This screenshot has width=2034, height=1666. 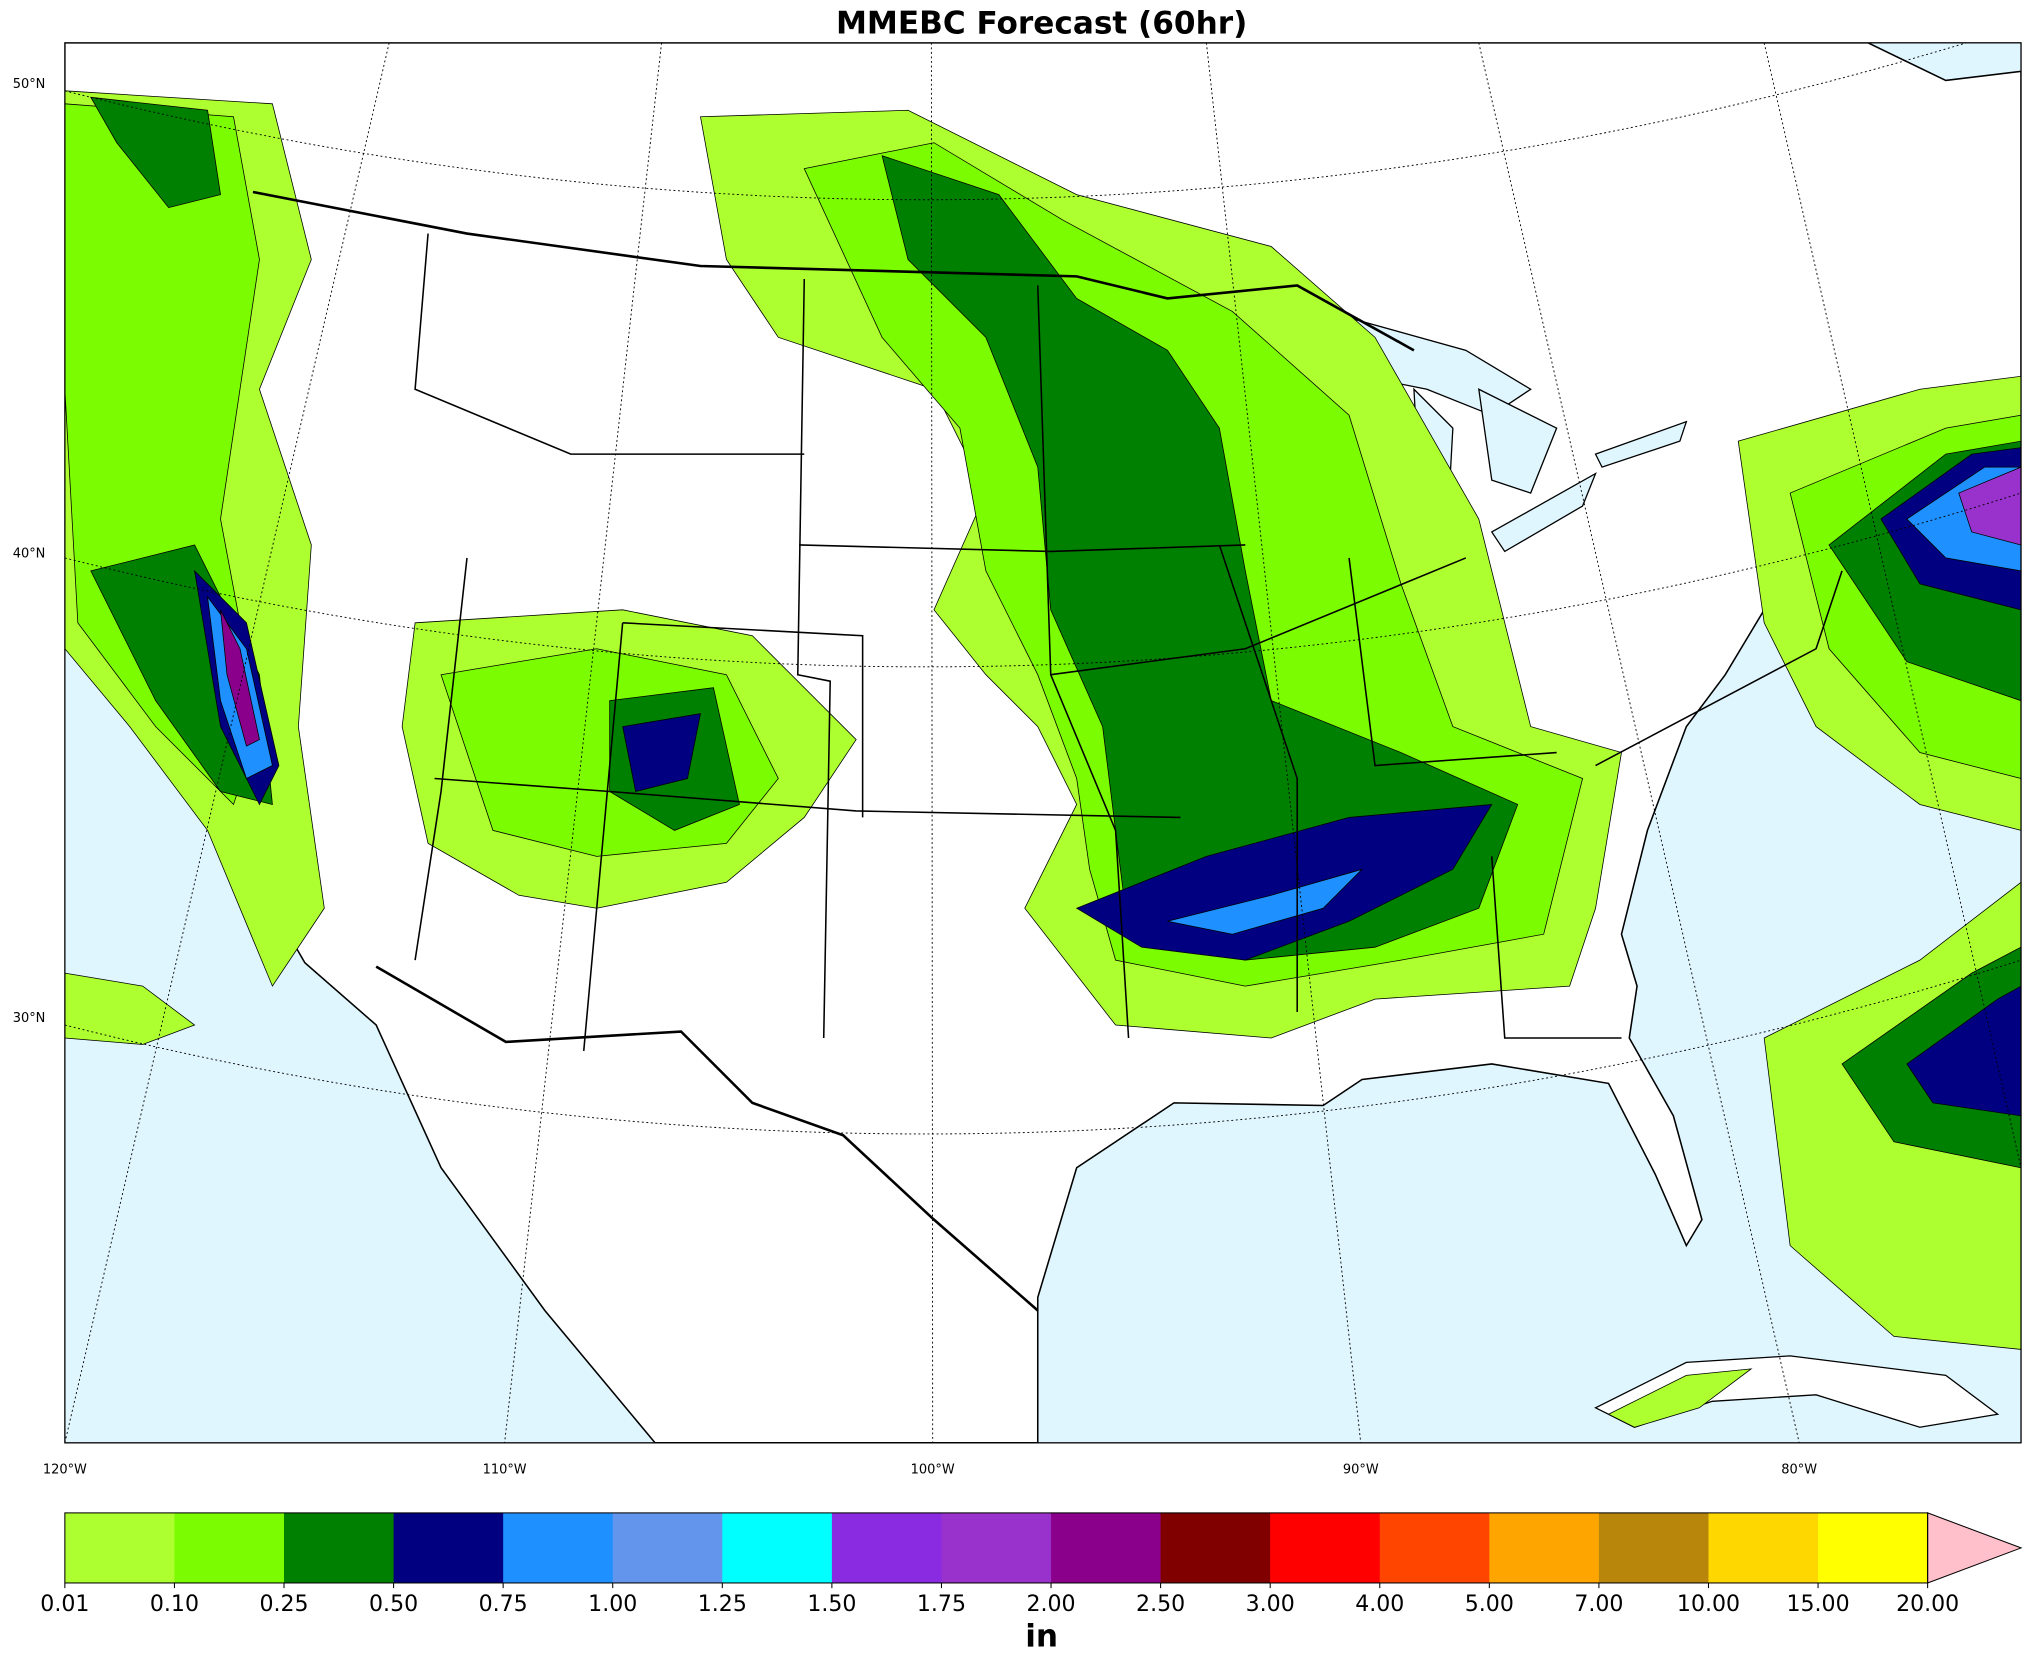 I want to click on colorbar-tick-label: 3.00, so click(x=1270, y=1604).